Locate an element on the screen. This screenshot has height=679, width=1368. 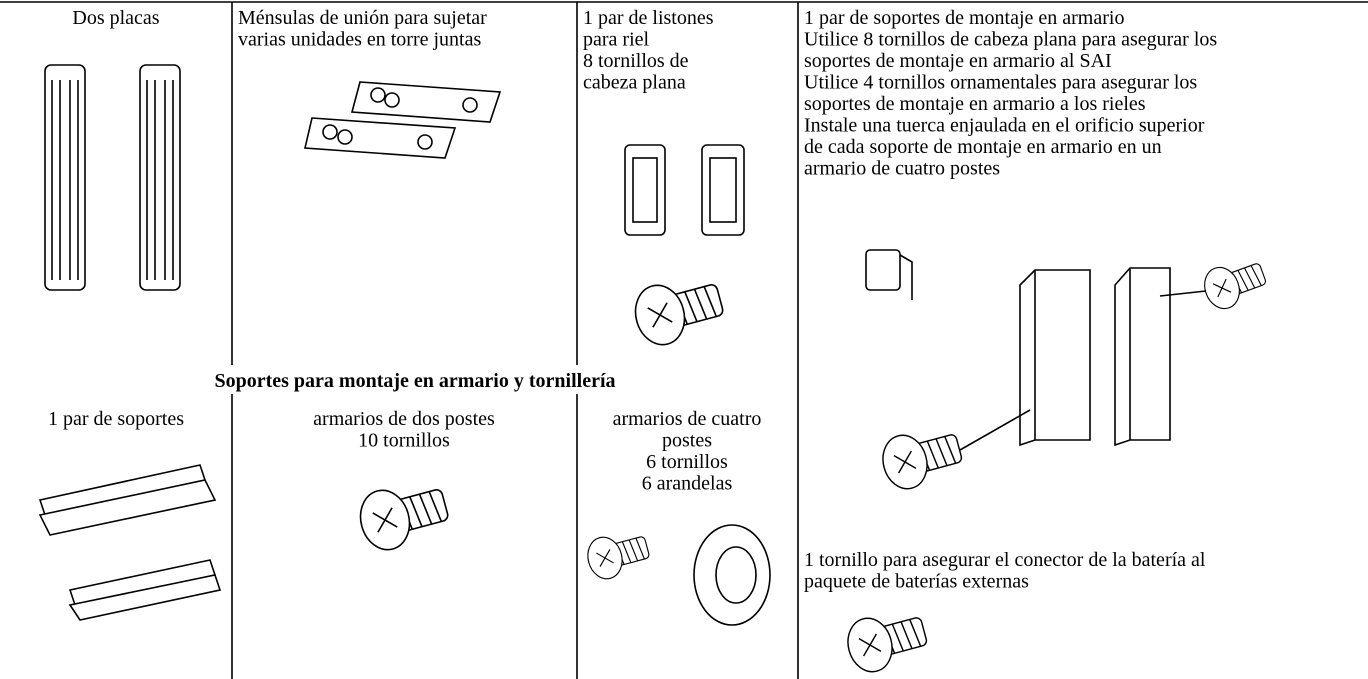
plates-illustration is located at coordinates (112, 177).